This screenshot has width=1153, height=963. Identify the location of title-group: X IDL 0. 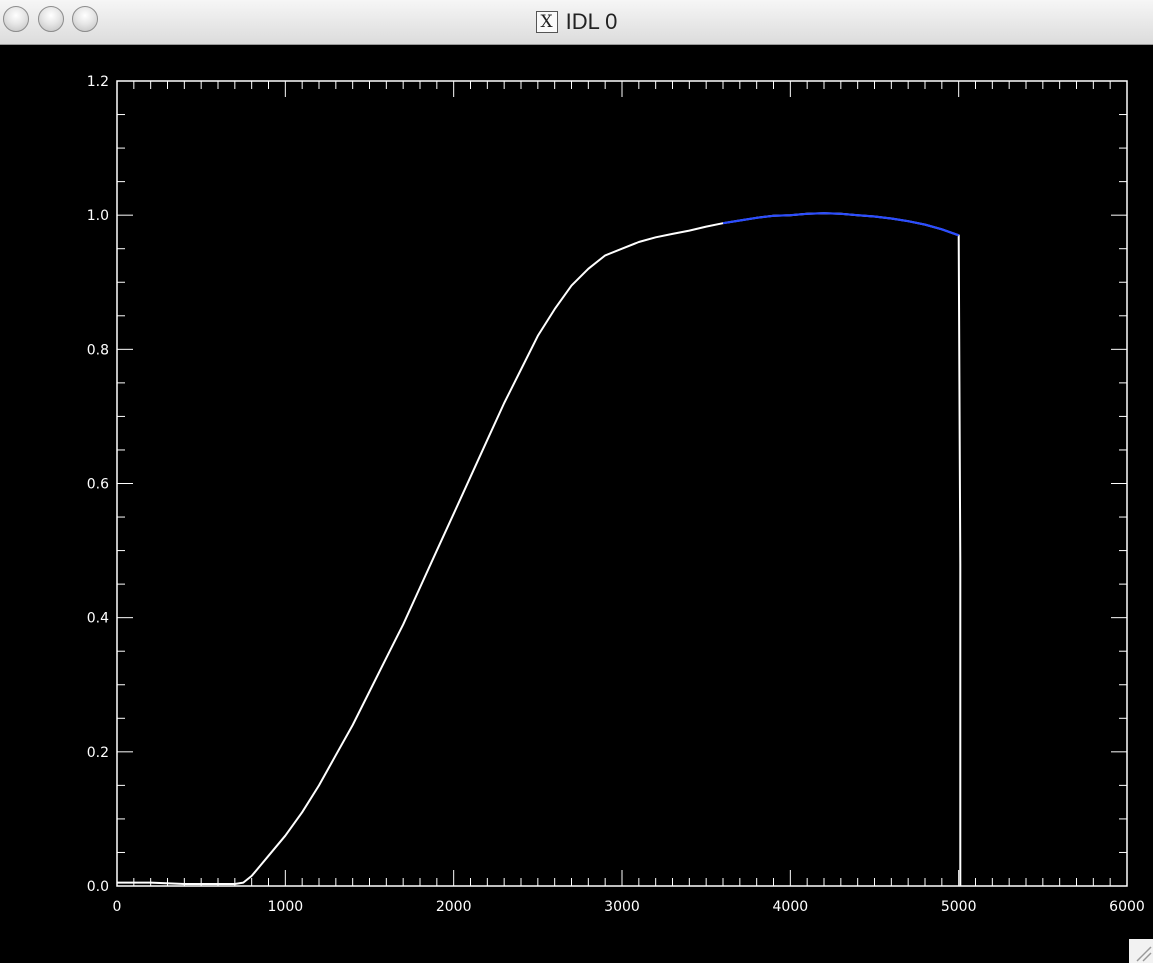
(576, 22).